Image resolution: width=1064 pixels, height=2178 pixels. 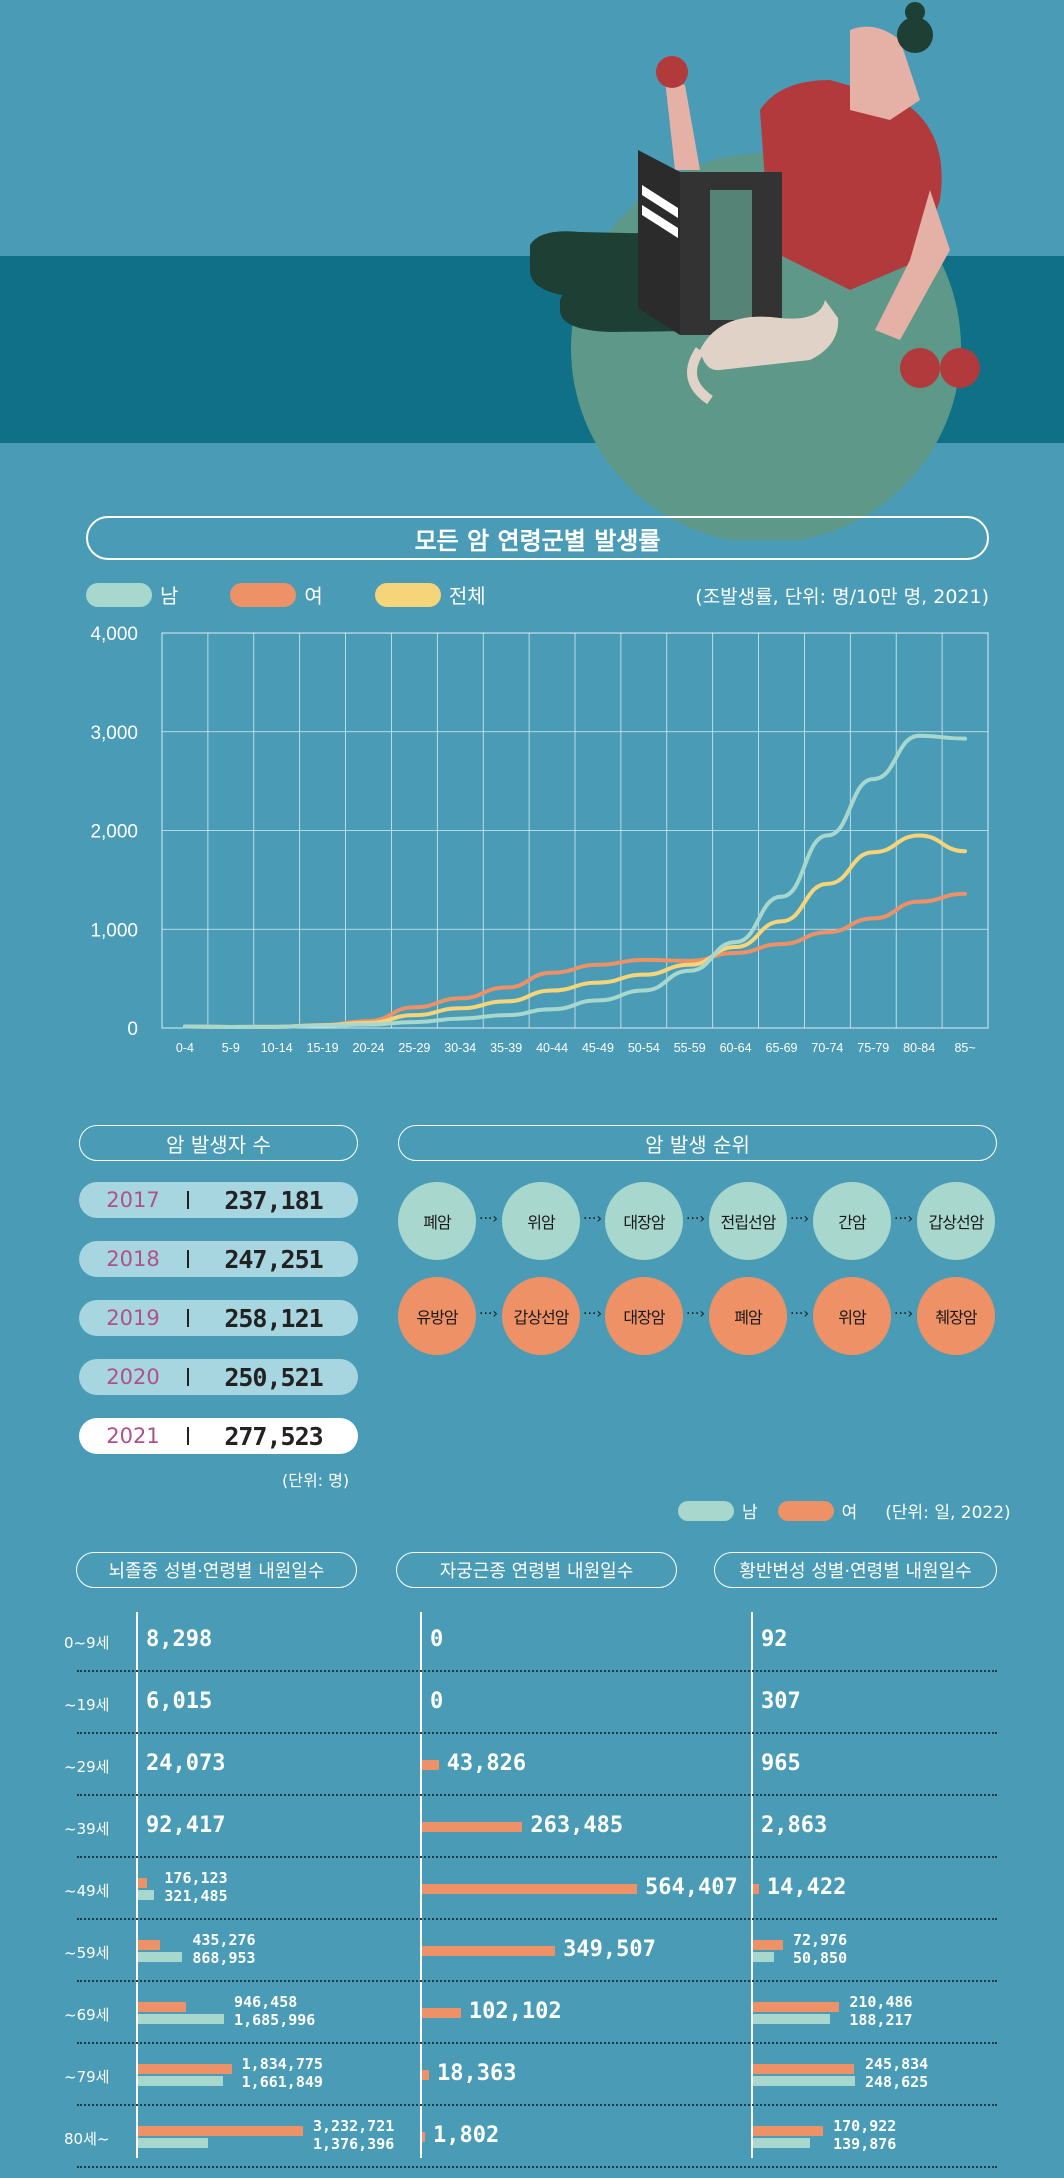 What do you see at coordinates (218, 1377) in the screenshot?
I see `incidence-row: 2020 250,521` at bounding box center [218, 1377].